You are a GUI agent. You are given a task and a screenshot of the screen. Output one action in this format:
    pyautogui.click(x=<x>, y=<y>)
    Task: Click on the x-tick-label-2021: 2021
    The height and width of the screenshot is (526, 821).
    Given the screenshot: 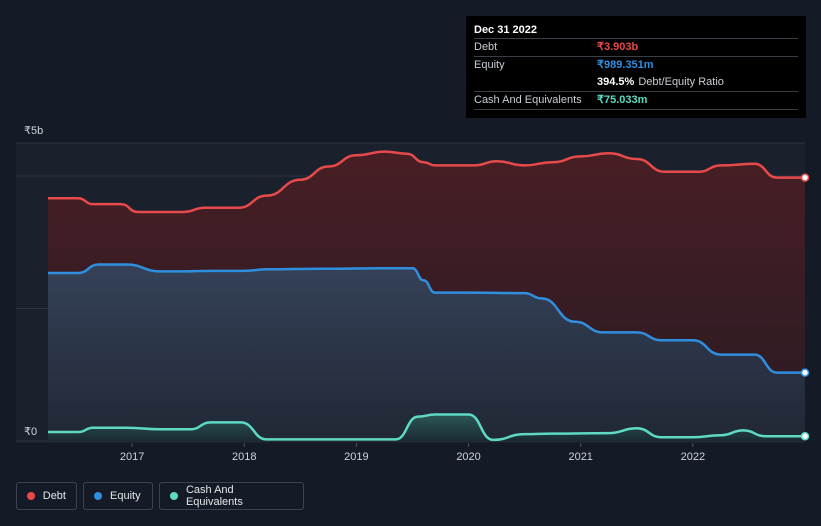 What is the action you would take?
    pyautogui.click(x=580, y=457)
    